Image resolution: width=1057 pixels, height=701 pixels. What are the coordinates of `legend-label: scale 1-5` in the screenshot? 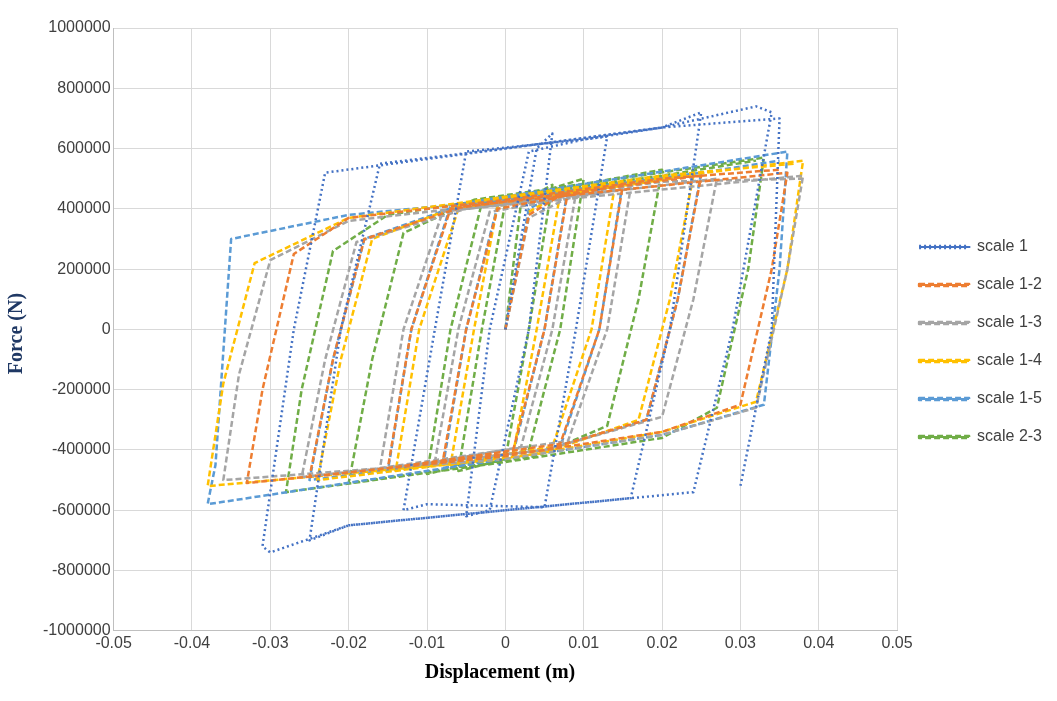 It's located at (1010, 398).